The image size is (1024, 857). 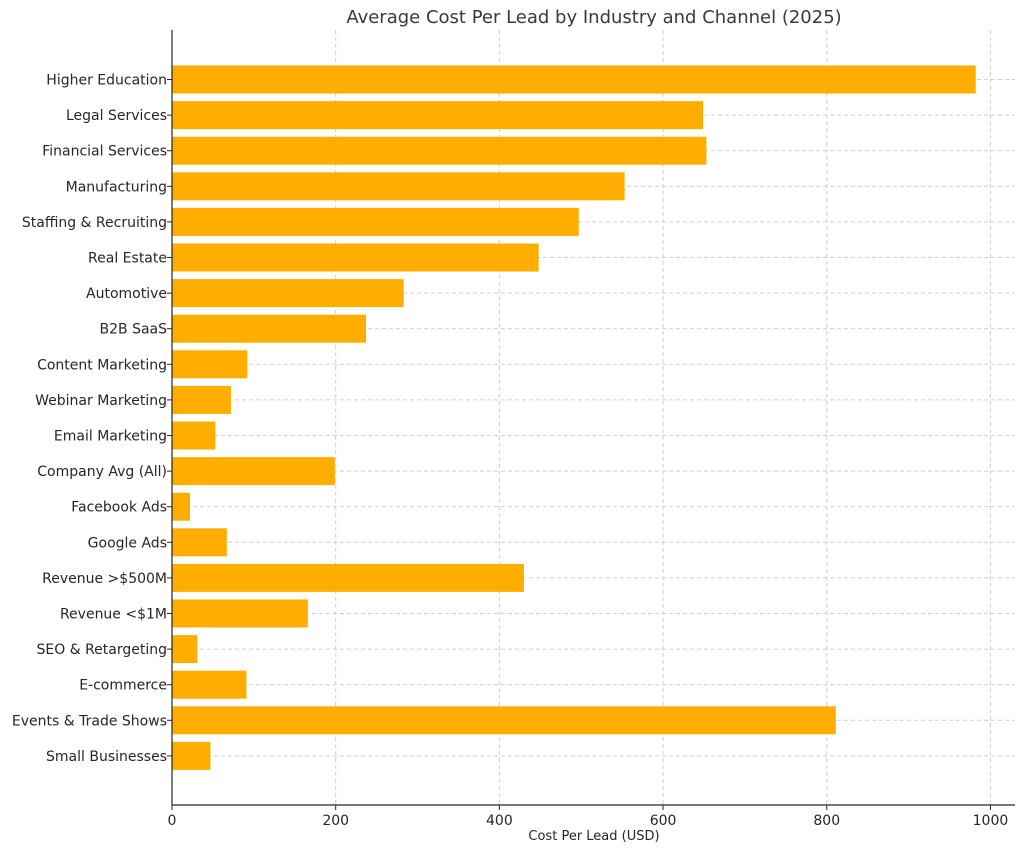 I want to click on x-tick-label: 600, so click(x=663, y=821).